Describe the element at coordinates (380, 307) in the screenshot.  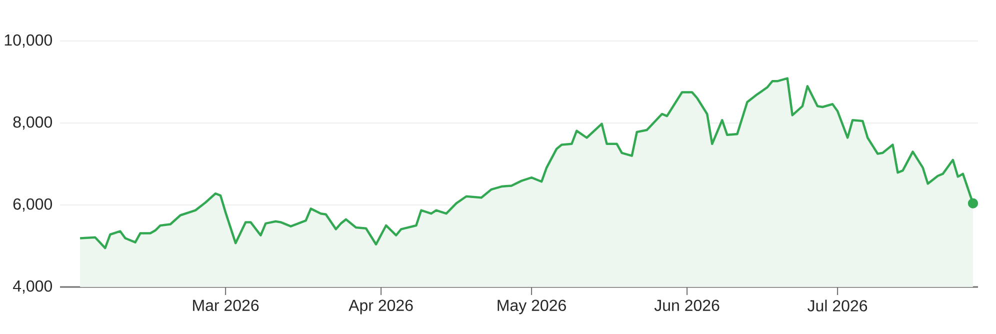
I see `x-tick-label: Apr 2026` at that location.